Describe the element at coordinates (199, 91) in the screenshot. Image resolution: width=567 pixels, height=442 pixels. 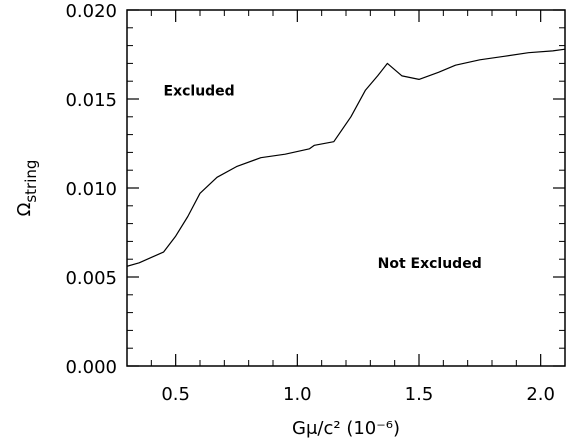
I see `annotation-label: Excluded` at that location.